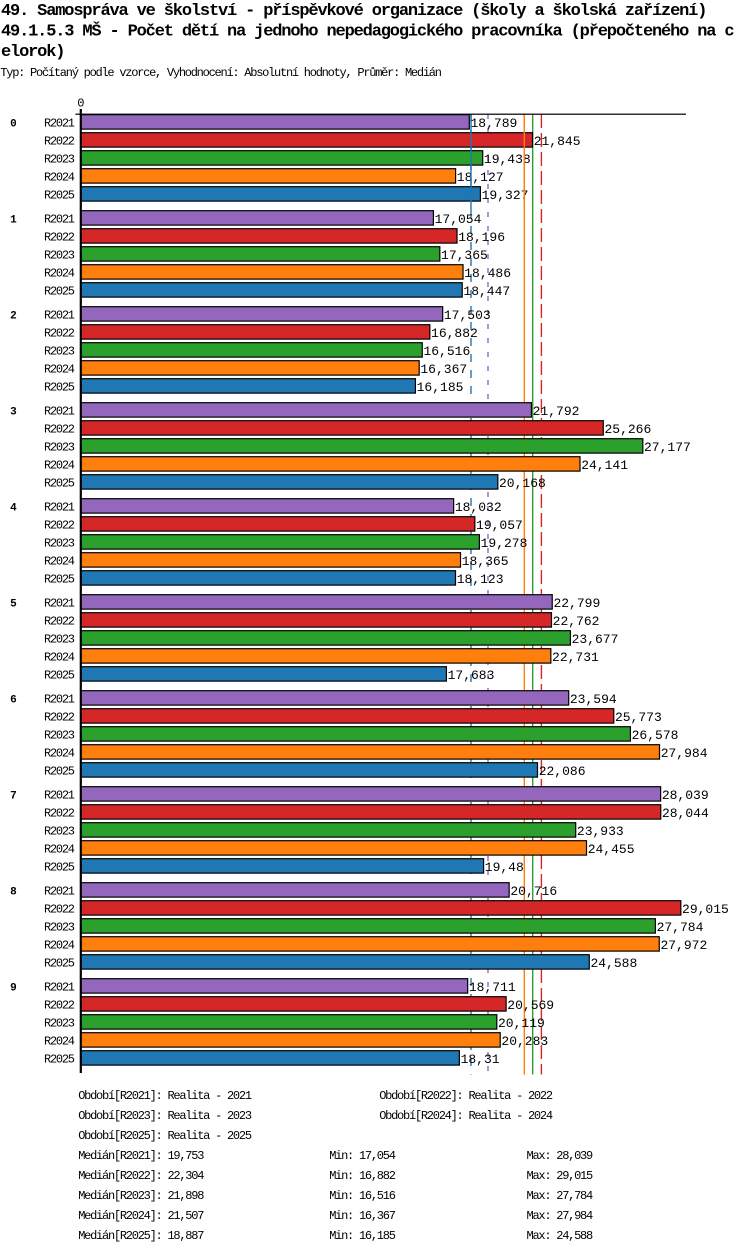 The image size is (750, 1259). What do you see at coordinates (13, 796) in the screenshot?
I see `svg-text: 7` at bounding box center [13, 796].